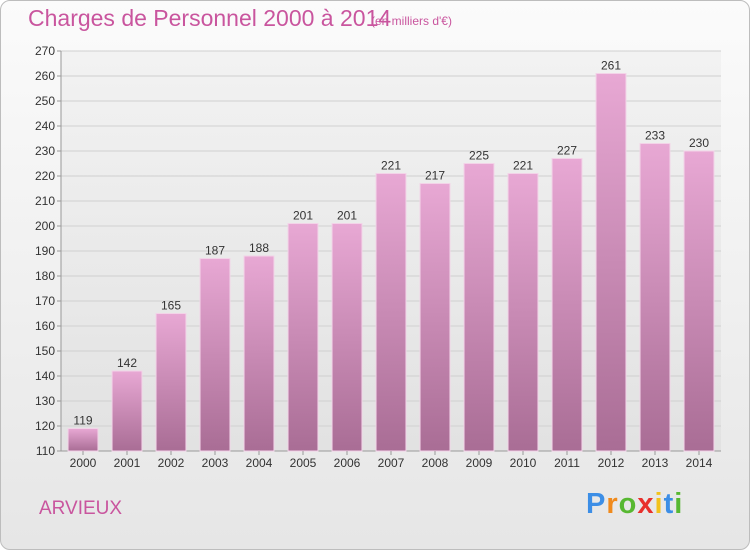  I want to click on data-label: 165, so click(171, 306).